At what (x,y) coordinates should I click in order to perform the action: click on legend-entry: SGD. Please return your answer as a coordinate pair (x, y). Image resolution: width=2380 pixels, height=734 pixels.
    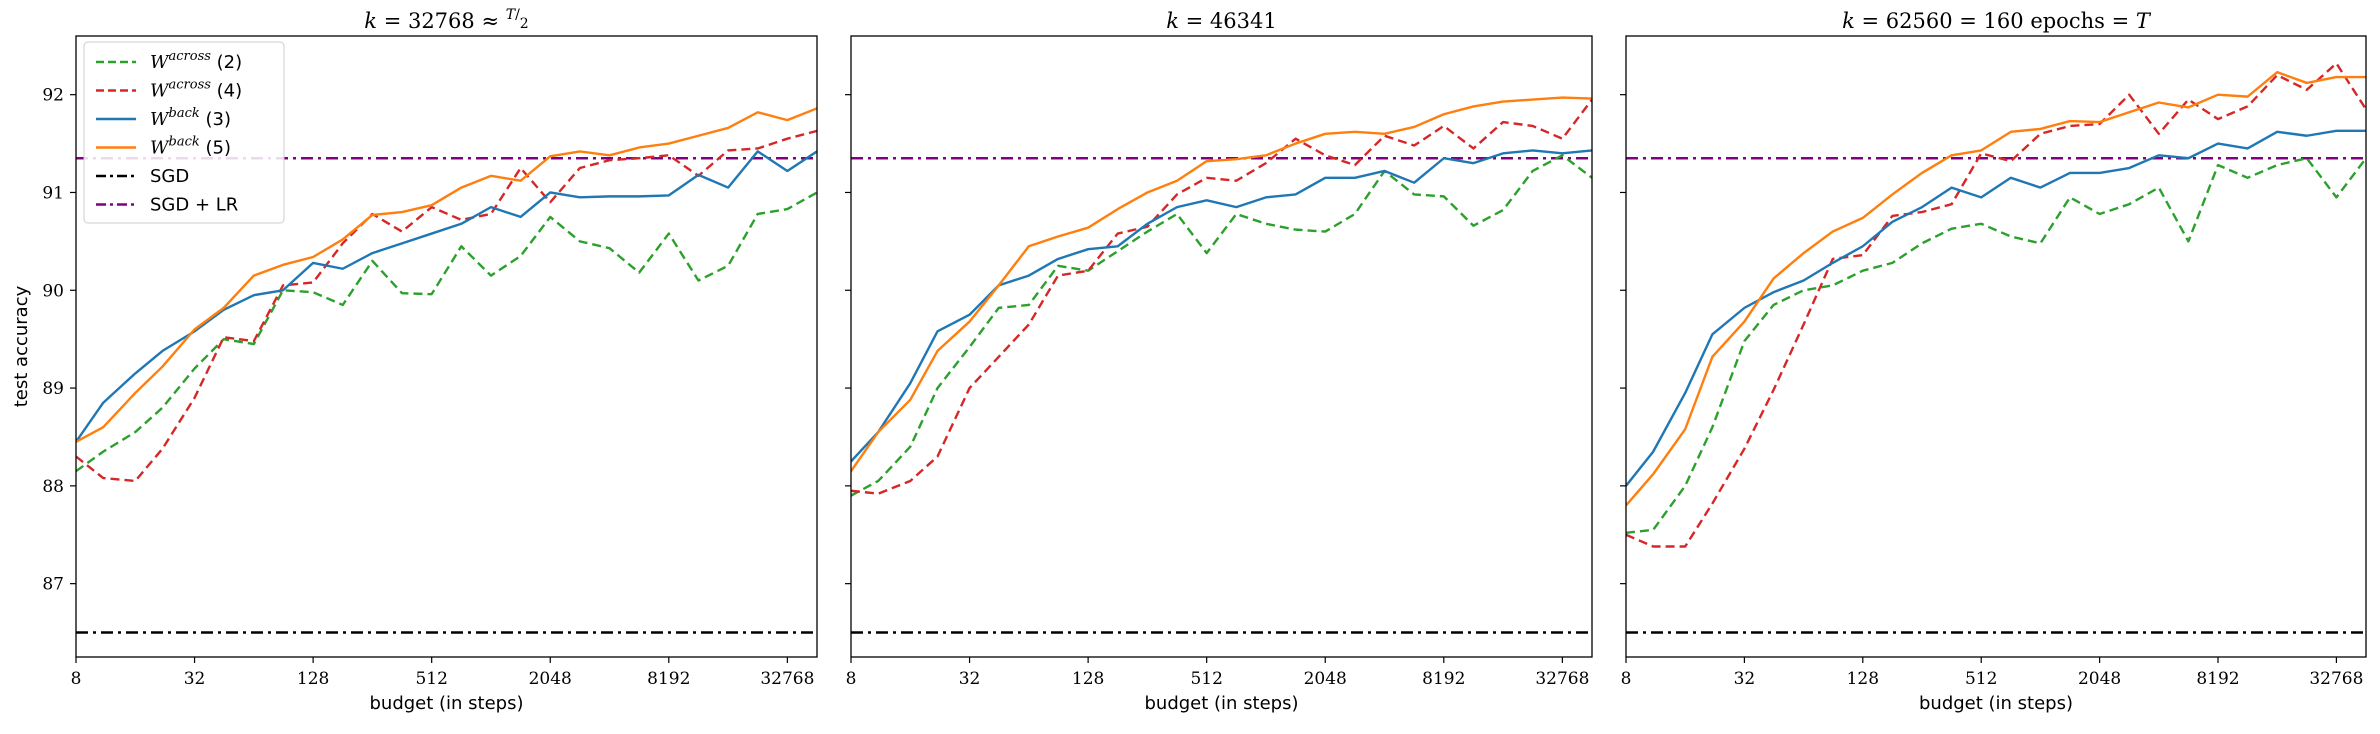
    Looking at the image, I should click on (169, 176).